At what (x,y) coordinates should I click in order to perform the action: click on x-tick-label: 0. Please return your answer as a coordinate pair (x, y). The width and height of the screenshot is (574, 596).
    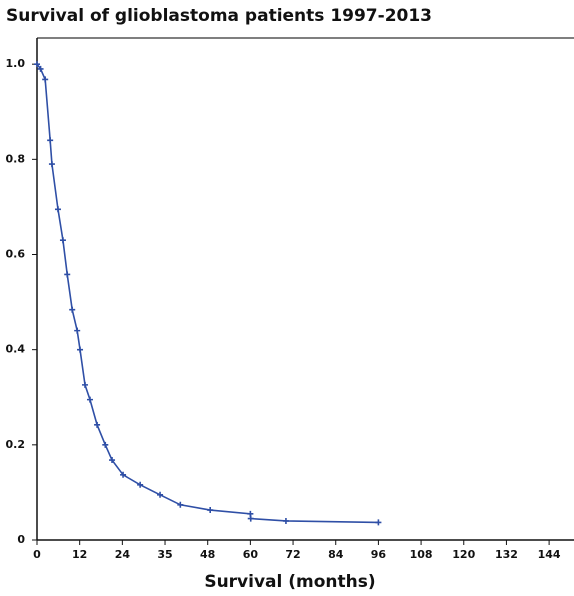
    Looking at the image, I should click on (37, 554).